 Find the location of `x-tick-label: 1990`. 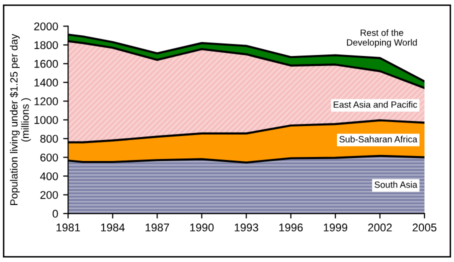

x-tick-label: 1990 is located at coordinates (202, 228).